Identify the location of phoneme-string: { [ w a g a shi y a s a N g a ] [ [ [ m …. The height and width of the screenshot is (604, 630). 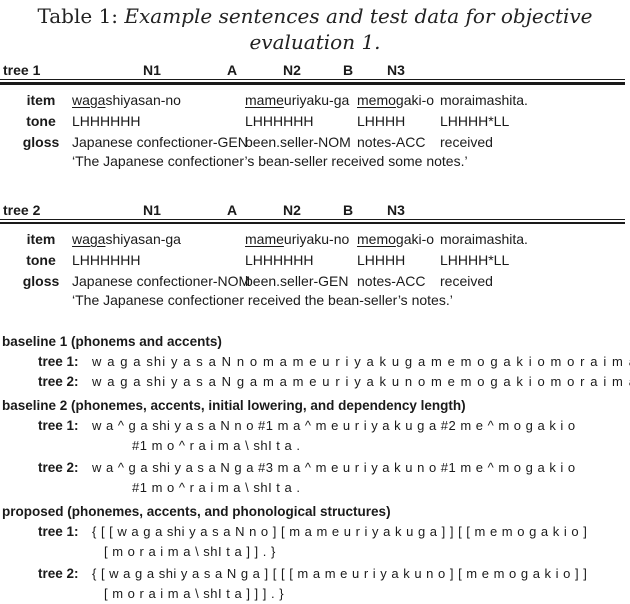
(340, 573).